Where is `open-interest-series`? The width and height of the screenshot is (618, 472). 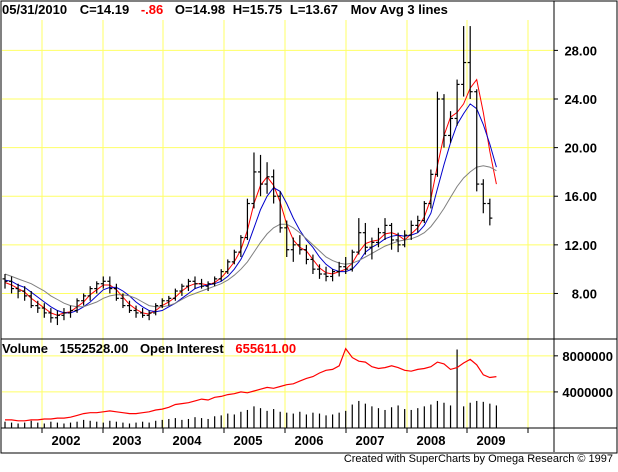 open-interest-series is located at coordinates (251, 384).